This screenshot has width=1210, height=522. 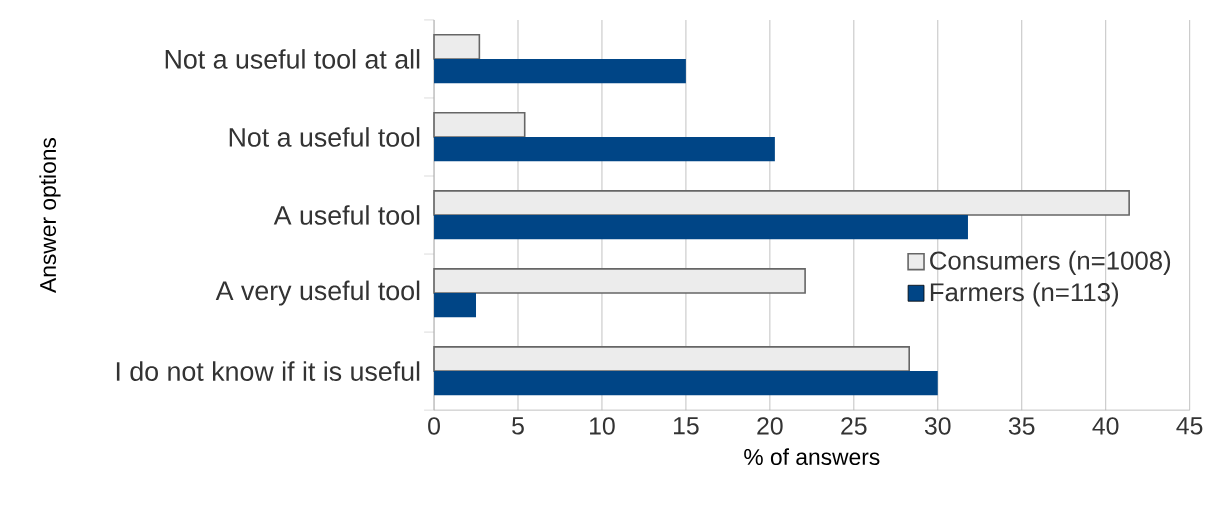 What do you see at coordinates (686, 426) in the screenshot?
I see `x-tick-label: 15` at bounding box center [686, 426].